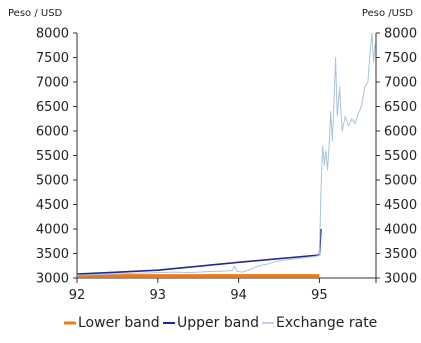  What do you see at coordinates (400, 254) in the screenshot?
I see `y-tick-label-right: 3500` at bounding box center [400, 254].